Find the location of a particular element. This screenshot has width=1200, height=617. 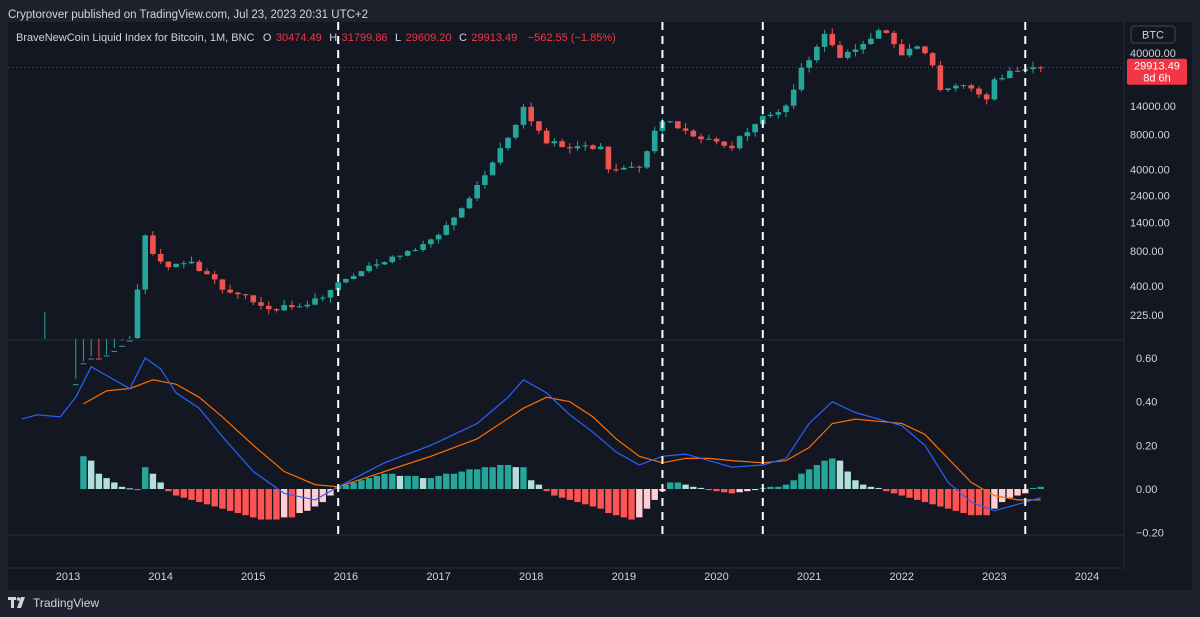

price-tick-label: 400.00 is located at coordinates (1147, 287).